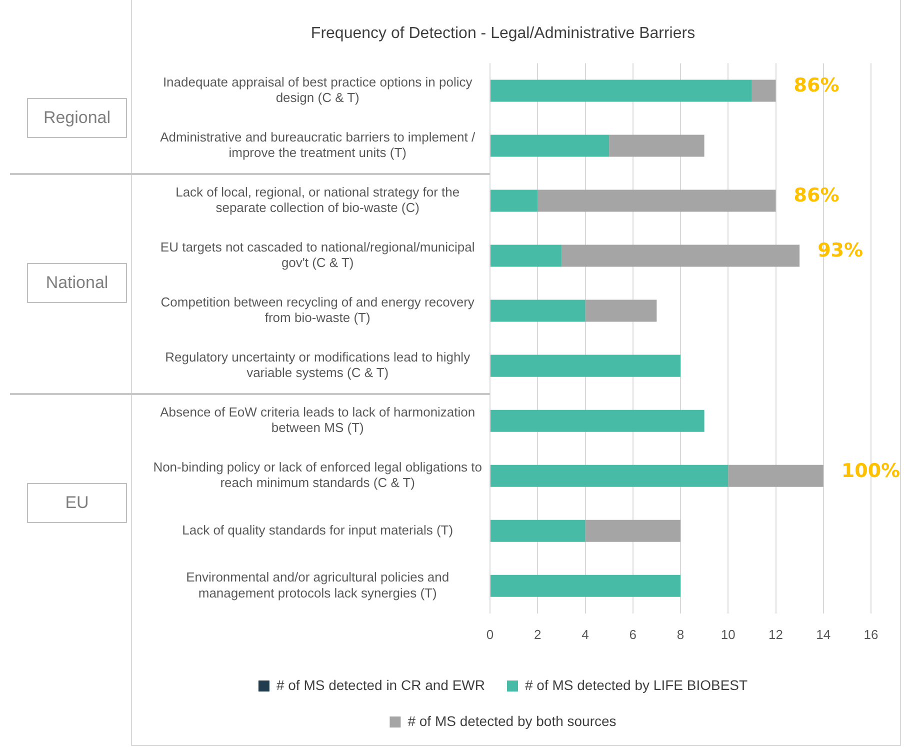  I want to click on y-tick-label: Lack of local, regional, or national strategy for the separate collection of bio-waste (C), so click(318, 200).